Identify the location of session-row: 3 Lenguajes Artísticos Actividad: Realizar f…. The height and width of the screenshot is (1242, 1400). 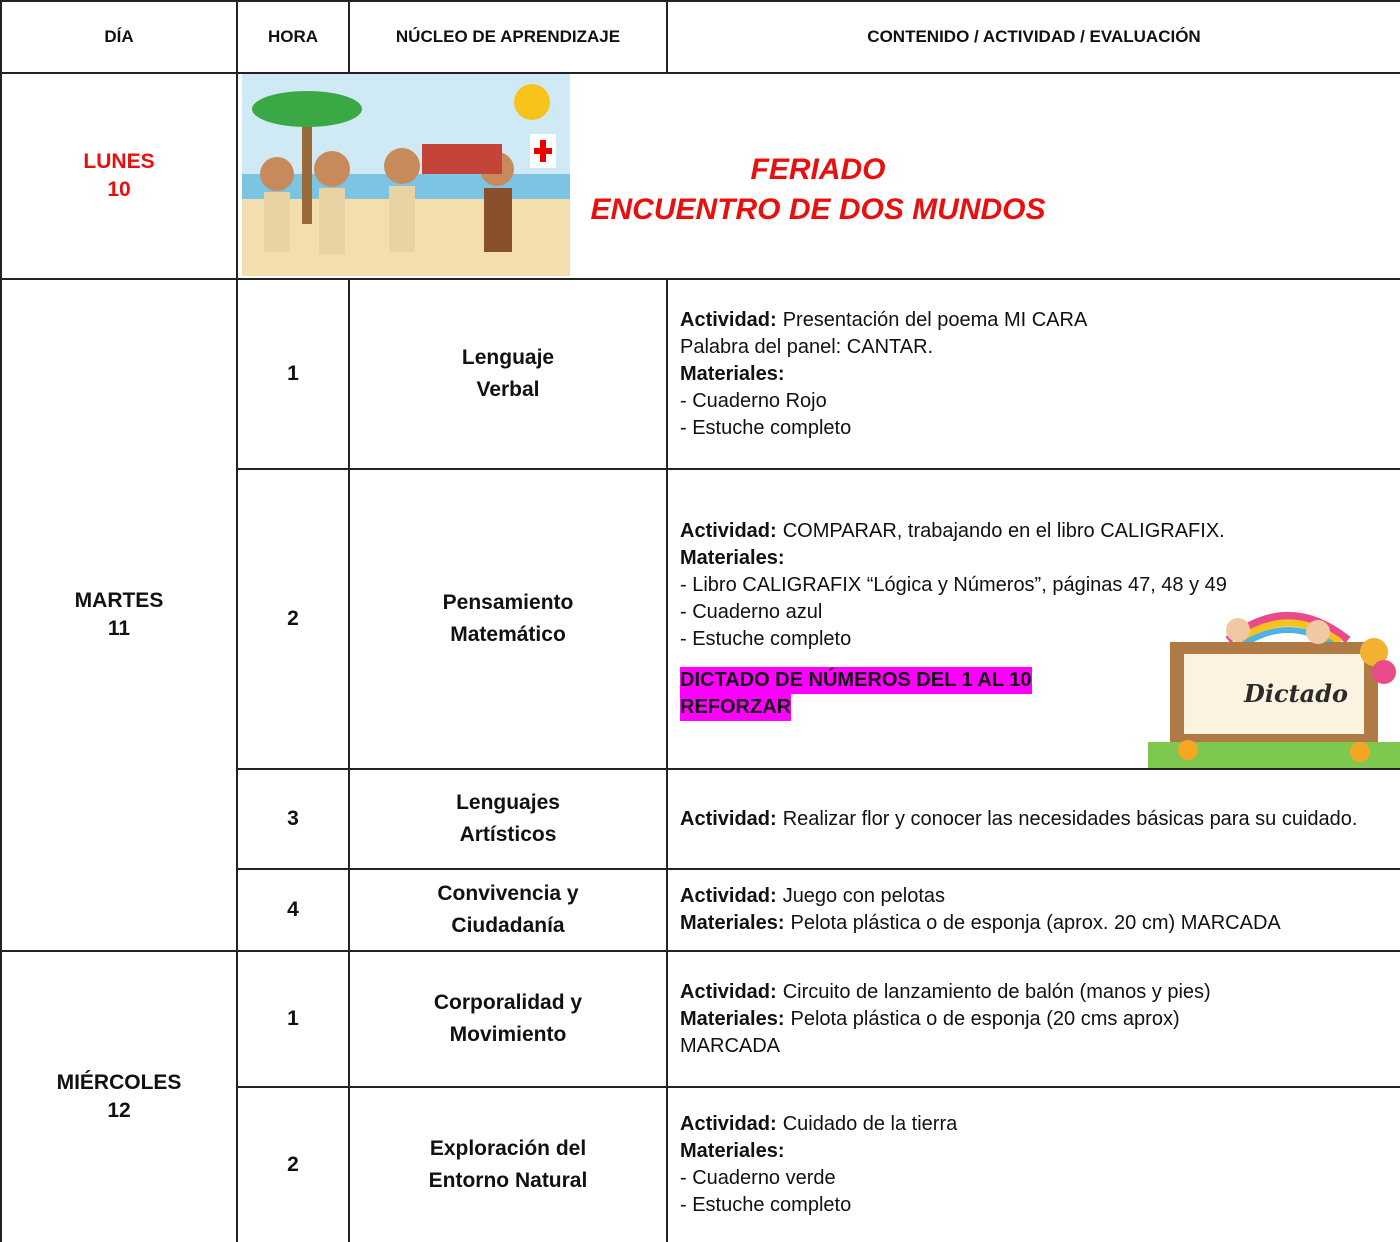
(700, 819).